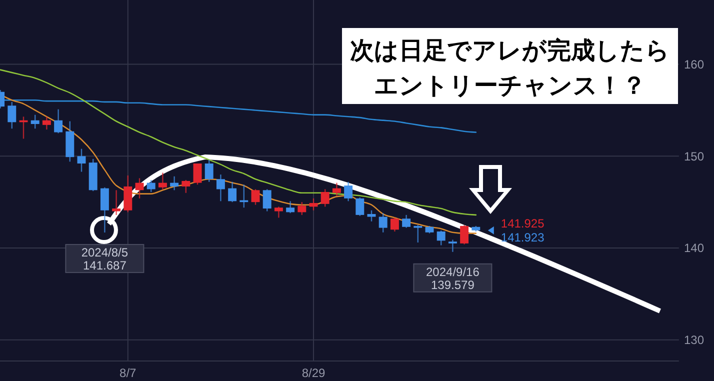 The height and width of the screenshot is (381, 714). I want to click on annotation: 2024/8/5 141.687, so click(104, 259).